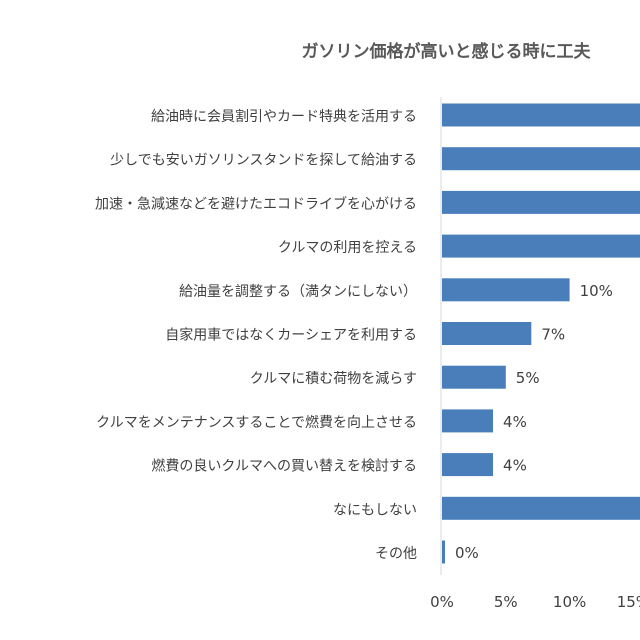 The width and height of the screenshot is (640, 640). What do you see at coordinates (256, 203) in the screenshot?
I see `category-label: 加速・急減速などを避けたエコドライブを心がける` at bounding box center [256, 203].